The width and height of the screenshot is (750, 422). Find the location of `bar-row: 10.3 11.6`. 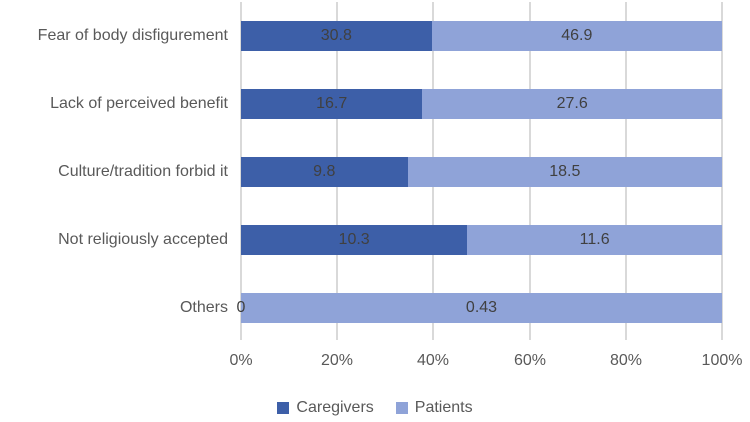

bar-row: 10.3 11.6 is located at coordinates (481, 240).